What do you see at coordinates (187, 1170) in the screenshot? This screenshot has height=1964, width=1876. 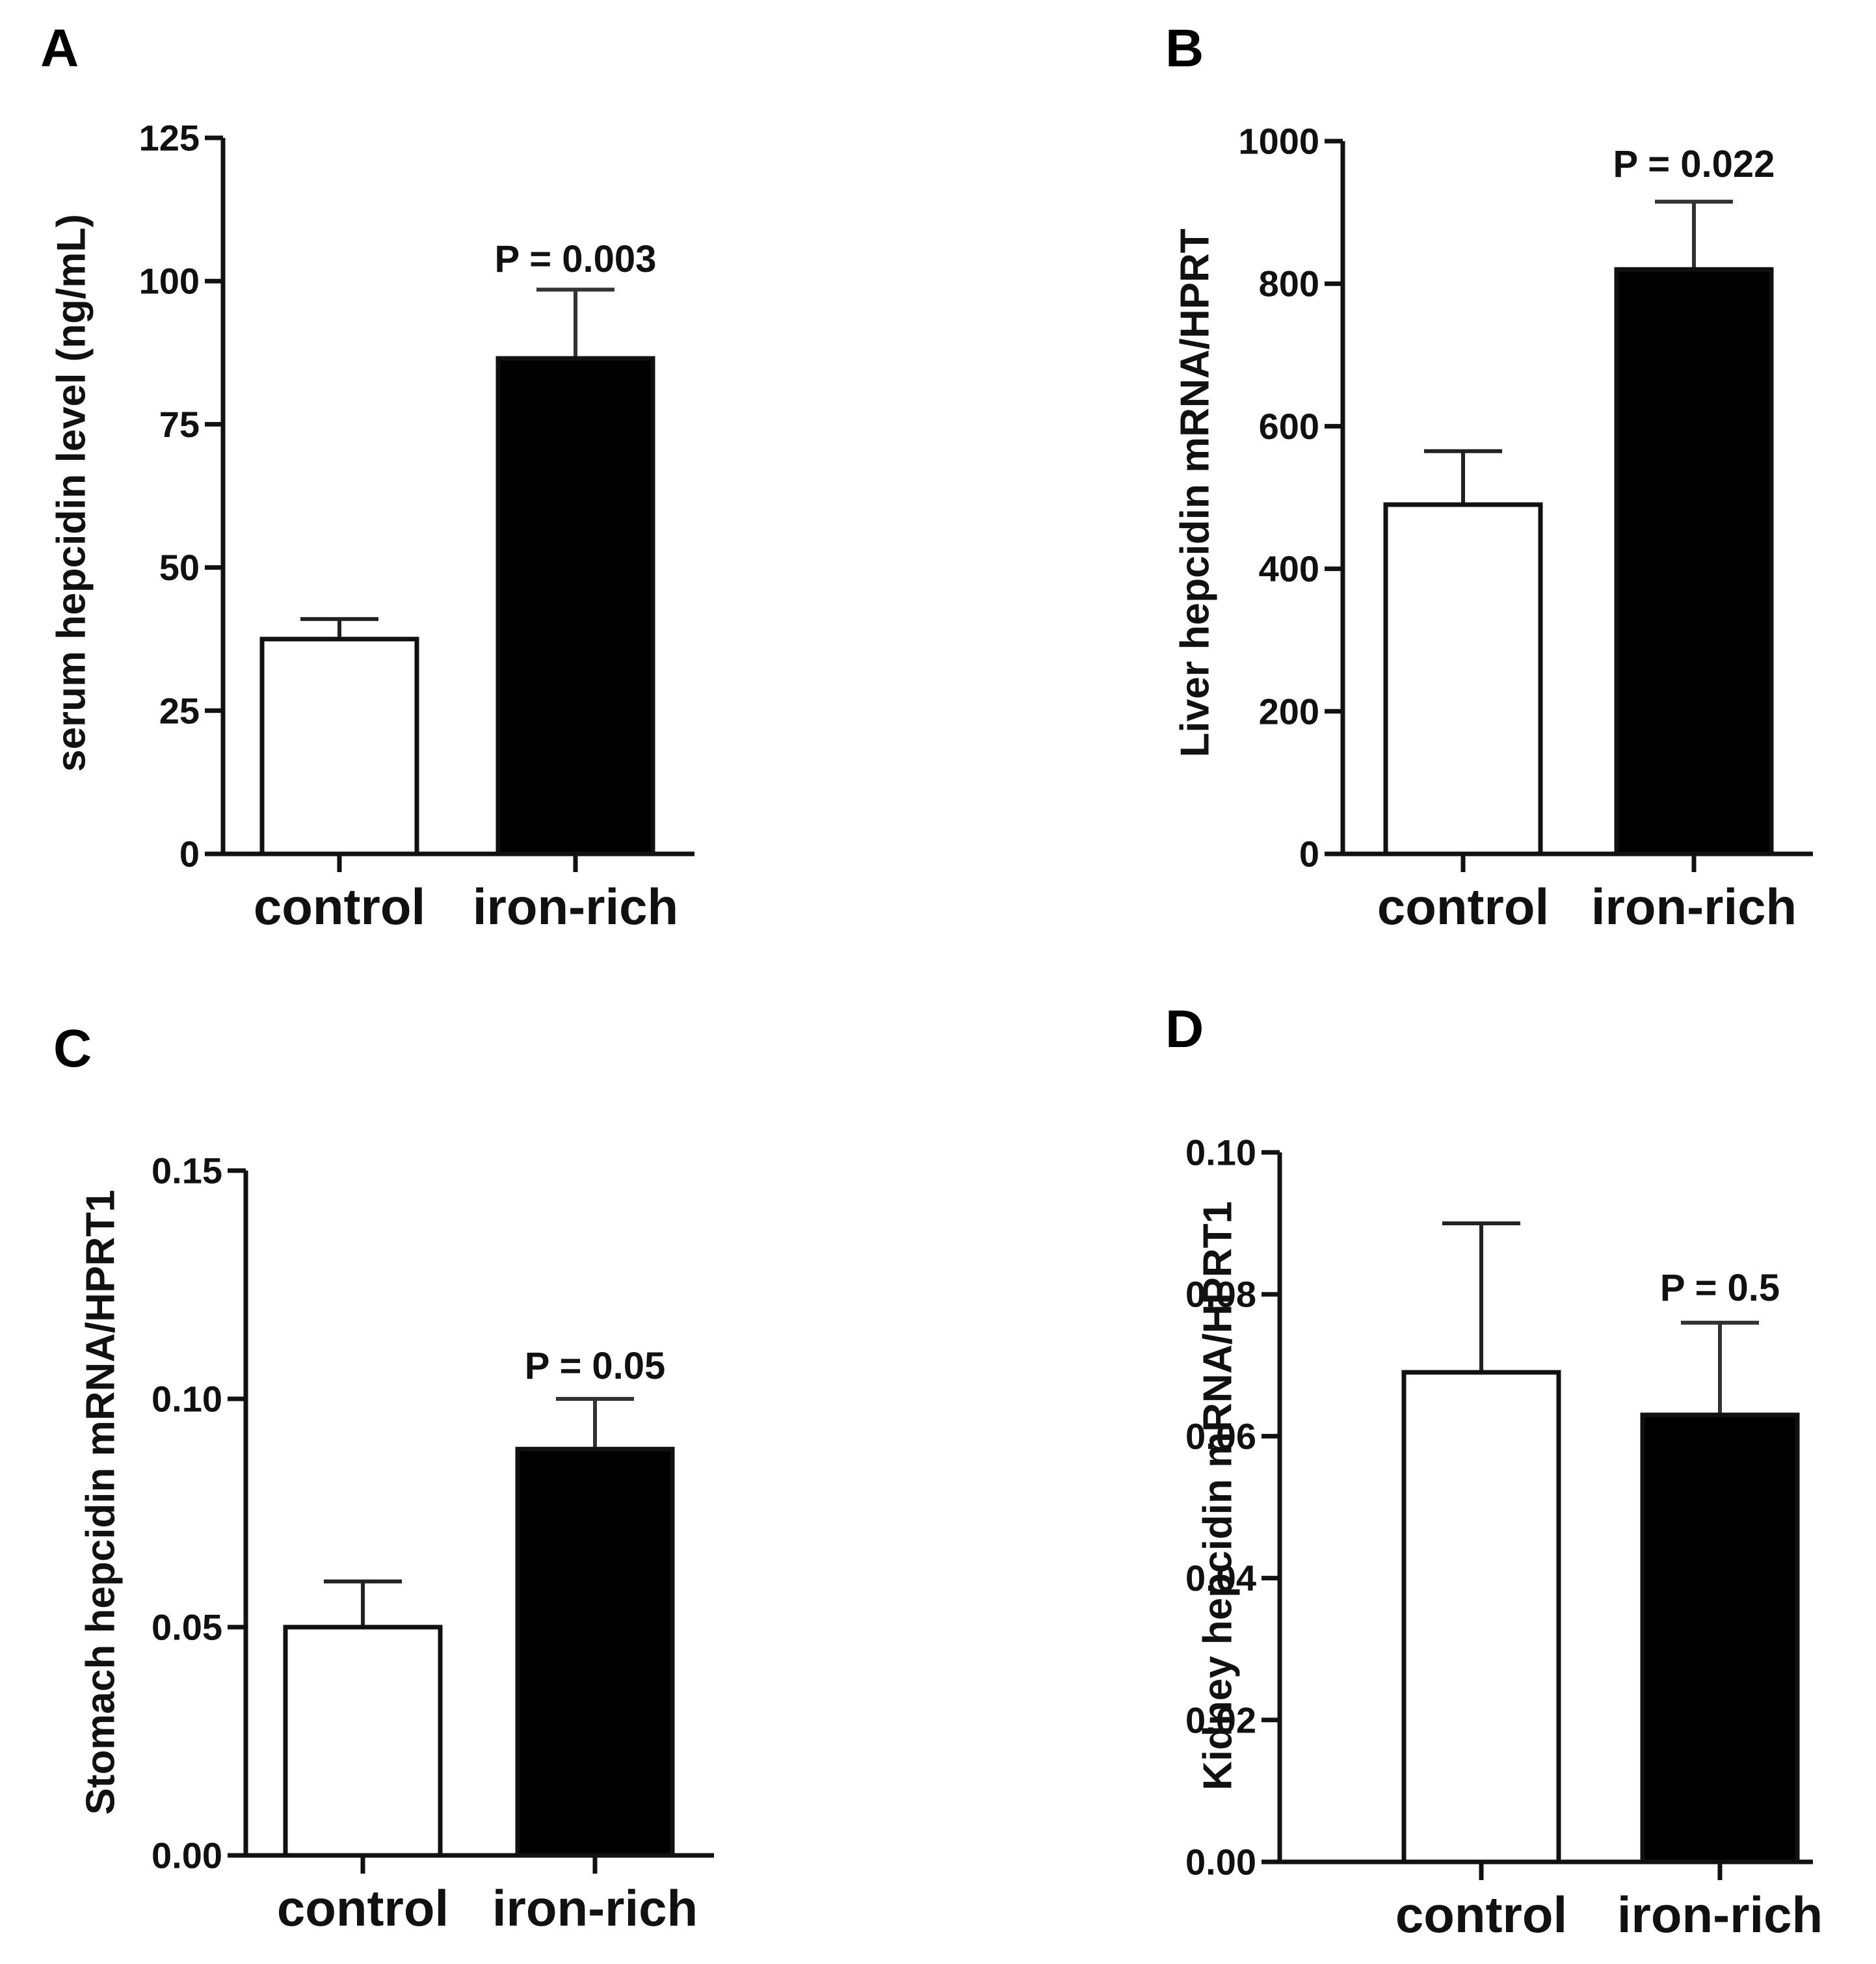 I see `y-tick-label: 0.15` at bounding box center [187, 1170].